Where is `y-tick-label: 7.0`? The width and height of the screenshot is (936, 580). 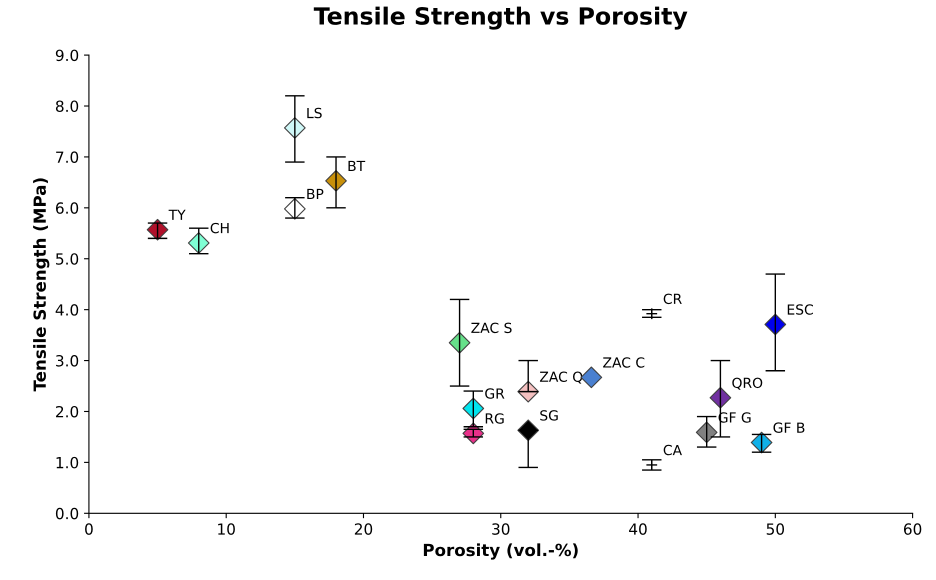
y-tick-label: 7.0 is located at coordinates (67, 157).